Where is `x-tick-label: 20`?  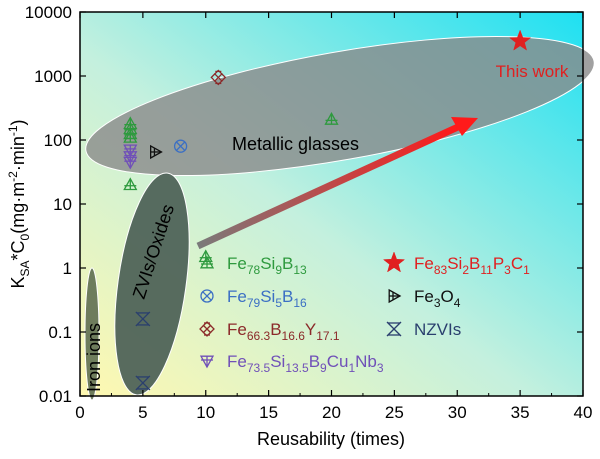 x-tick-label: 20 is located at coordinates (331, 412).